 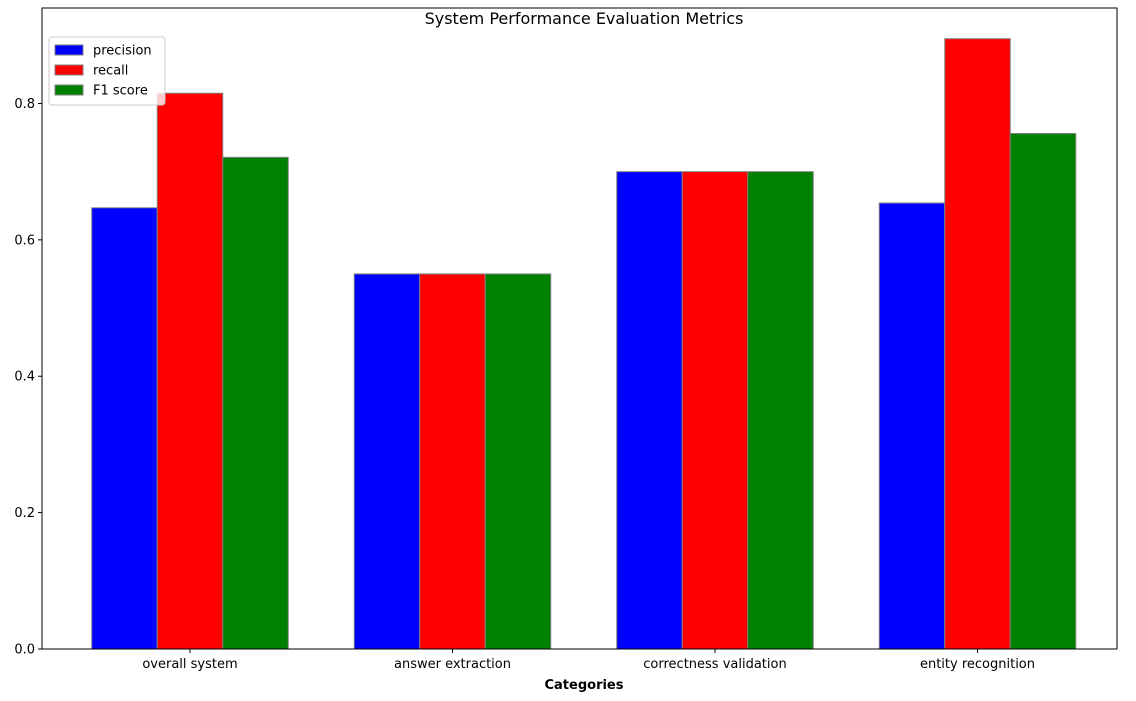 What do you see at coordinates (24, 240) in the screenshot?
I see `y-tick-label: 0.6` at bounding box center [24, 240].